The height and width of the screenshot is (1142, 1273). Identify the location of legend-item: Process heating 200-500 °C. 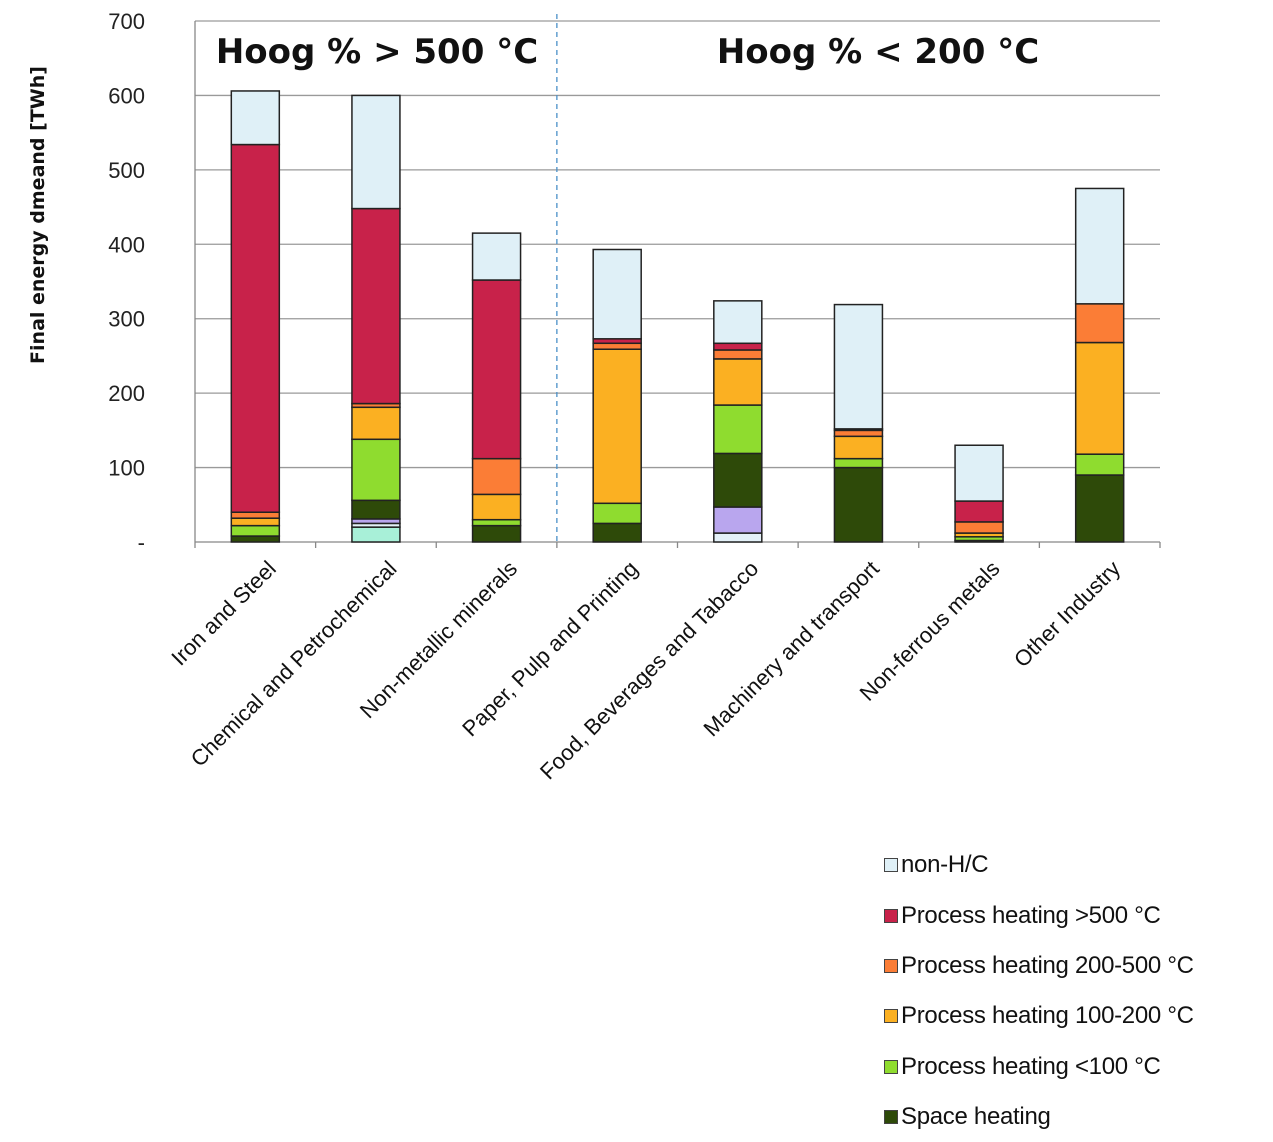
(1076, 966).